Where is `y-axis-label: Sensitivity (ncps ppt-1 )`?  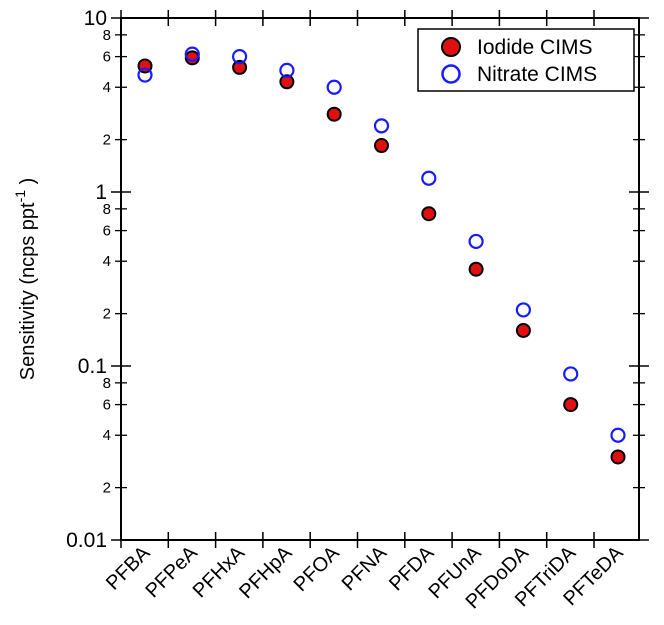 y-axis-label: Sensitivity (ncps ppt-1 ) is located at coordinates (25, 279).